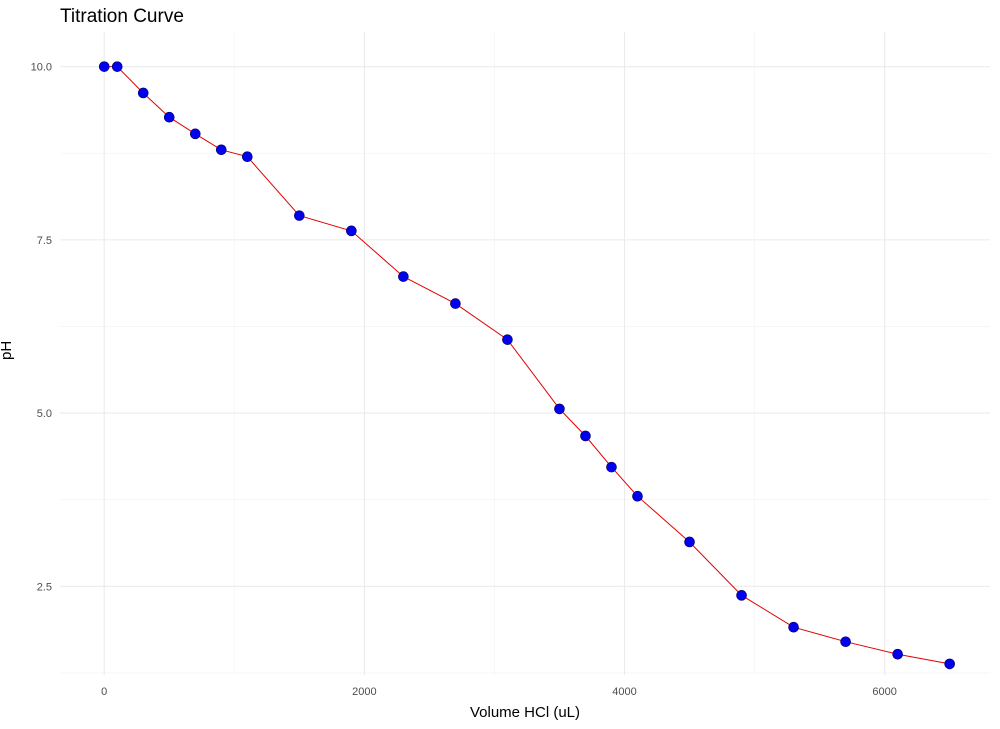  I want to click on x-tick-label: 6000, so click(884, 692).